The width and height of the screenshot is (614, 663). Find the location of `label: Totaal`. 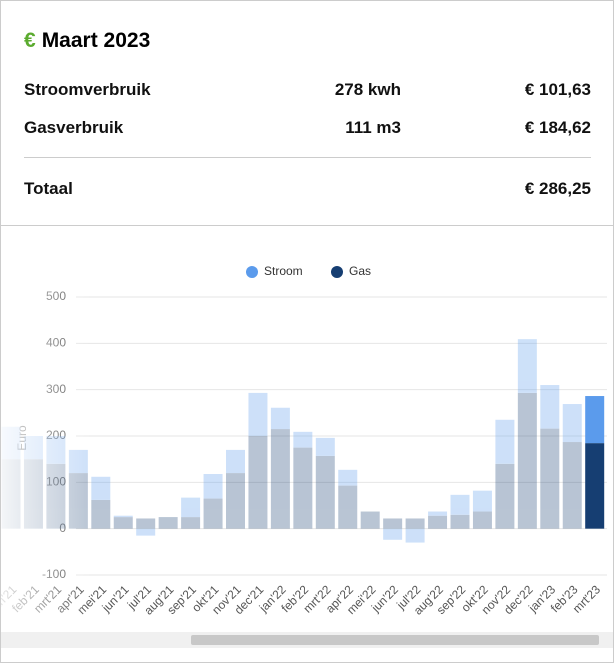

label: Totaal is located at coordinates (48, 188).